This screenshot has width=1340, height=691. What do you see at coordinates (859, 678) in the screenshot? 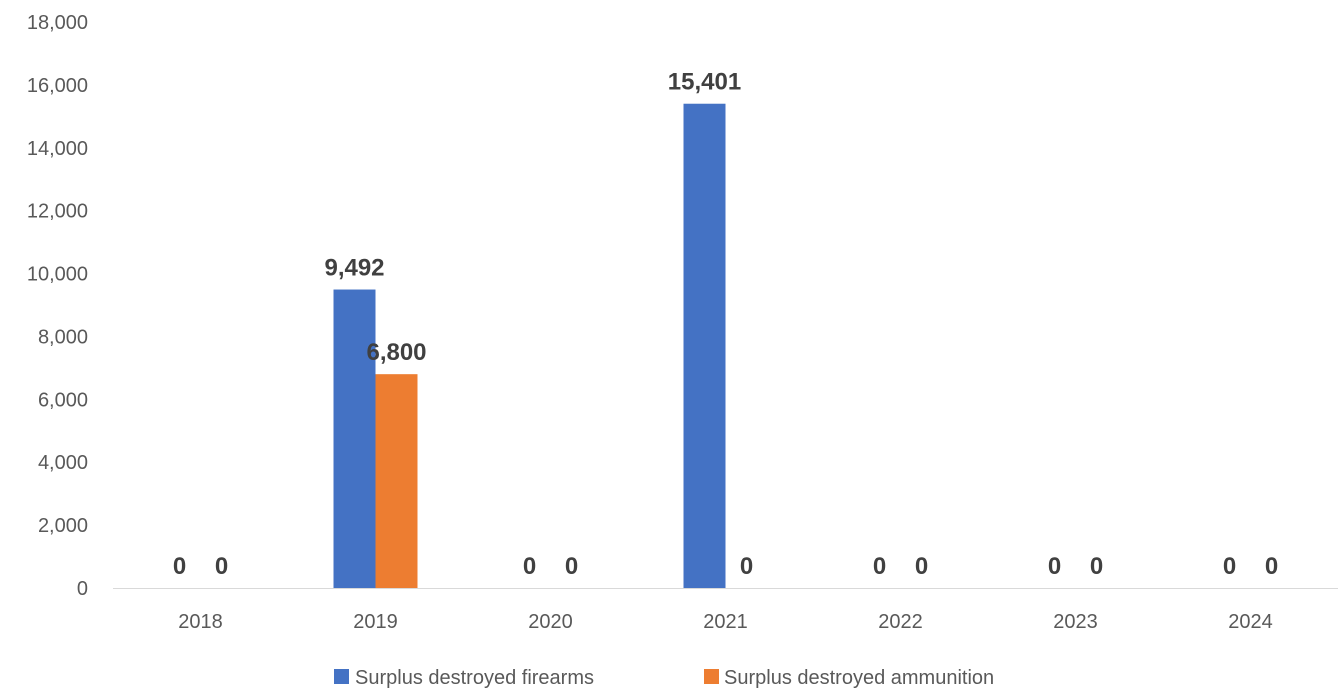
I see `legend-label-ammunition: Surplus destroyed ammunition` at bounding box center [859, 678].